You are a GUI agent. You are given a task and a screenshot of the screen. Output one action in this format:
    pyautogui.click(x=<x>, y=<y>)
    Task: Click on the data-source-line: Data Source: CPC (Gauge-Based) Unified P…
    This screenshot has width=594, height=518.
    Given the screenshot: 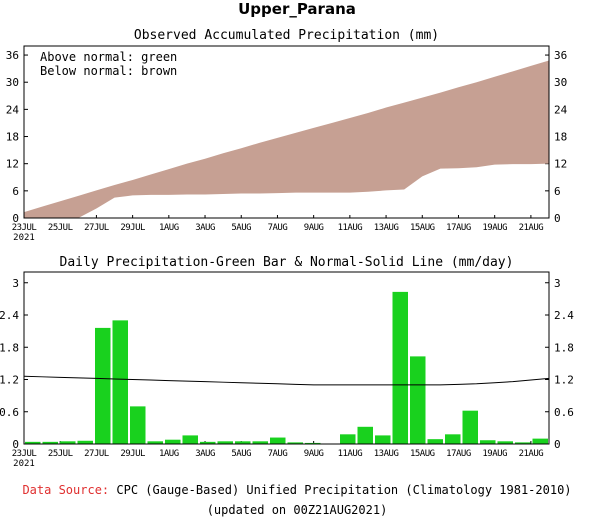 What is the action you would take?
    pyautogui.click(x=297, y=490)
    